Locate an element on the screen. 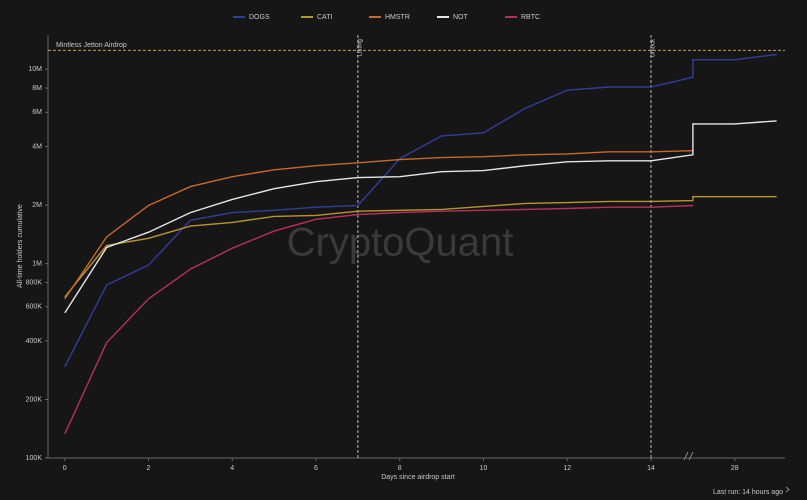  footer-icon is located at coordinates (787, 489).